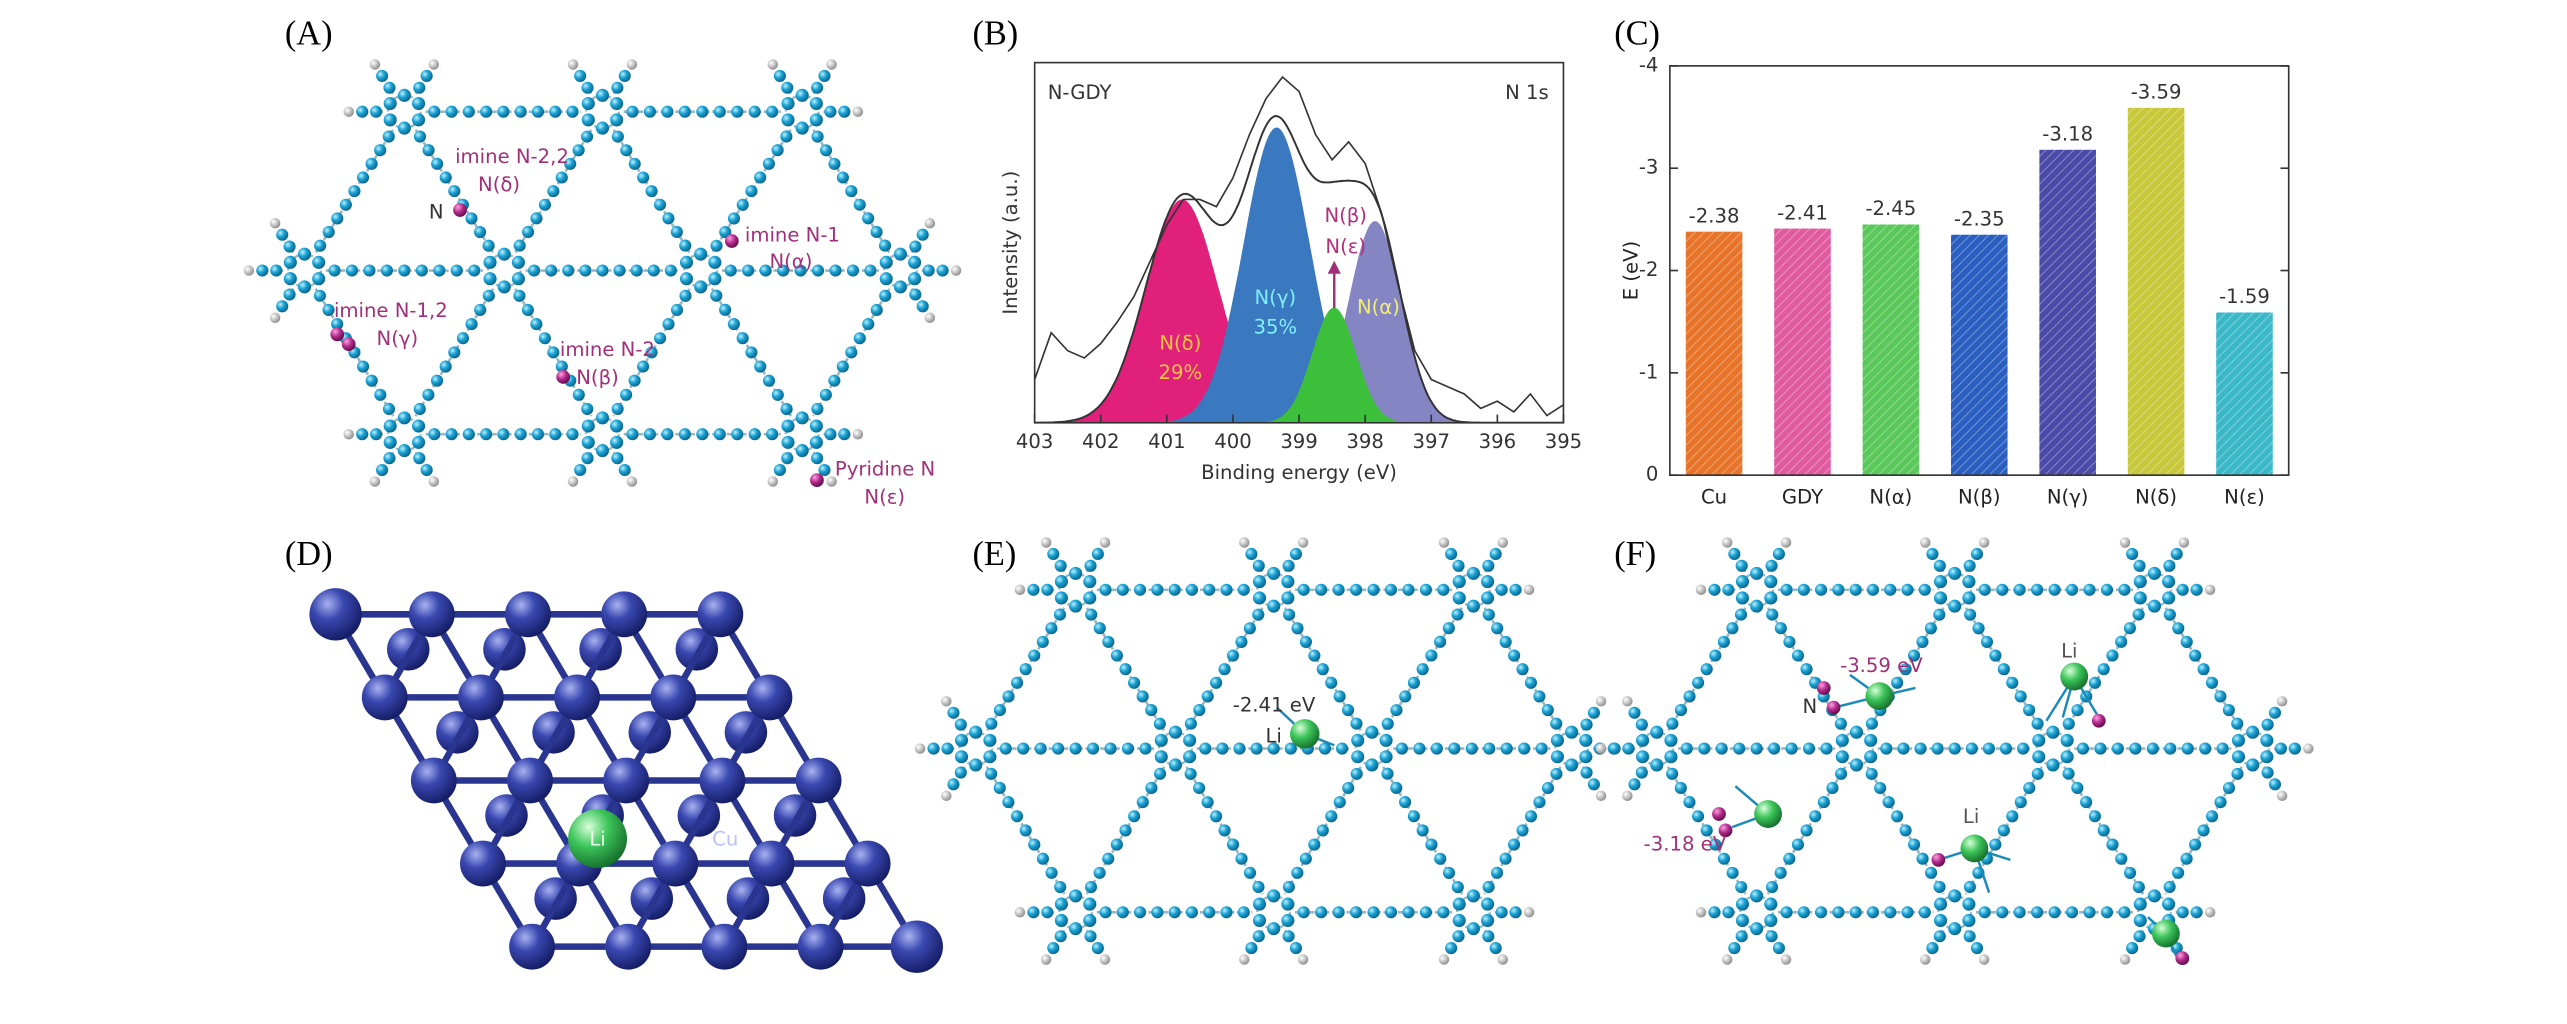 The image size is (2567, 1024). What do you see at coordinates (885, 469) in the screenshot?
I see `annotation: Pyridine N` at bounding box center [885, 469].